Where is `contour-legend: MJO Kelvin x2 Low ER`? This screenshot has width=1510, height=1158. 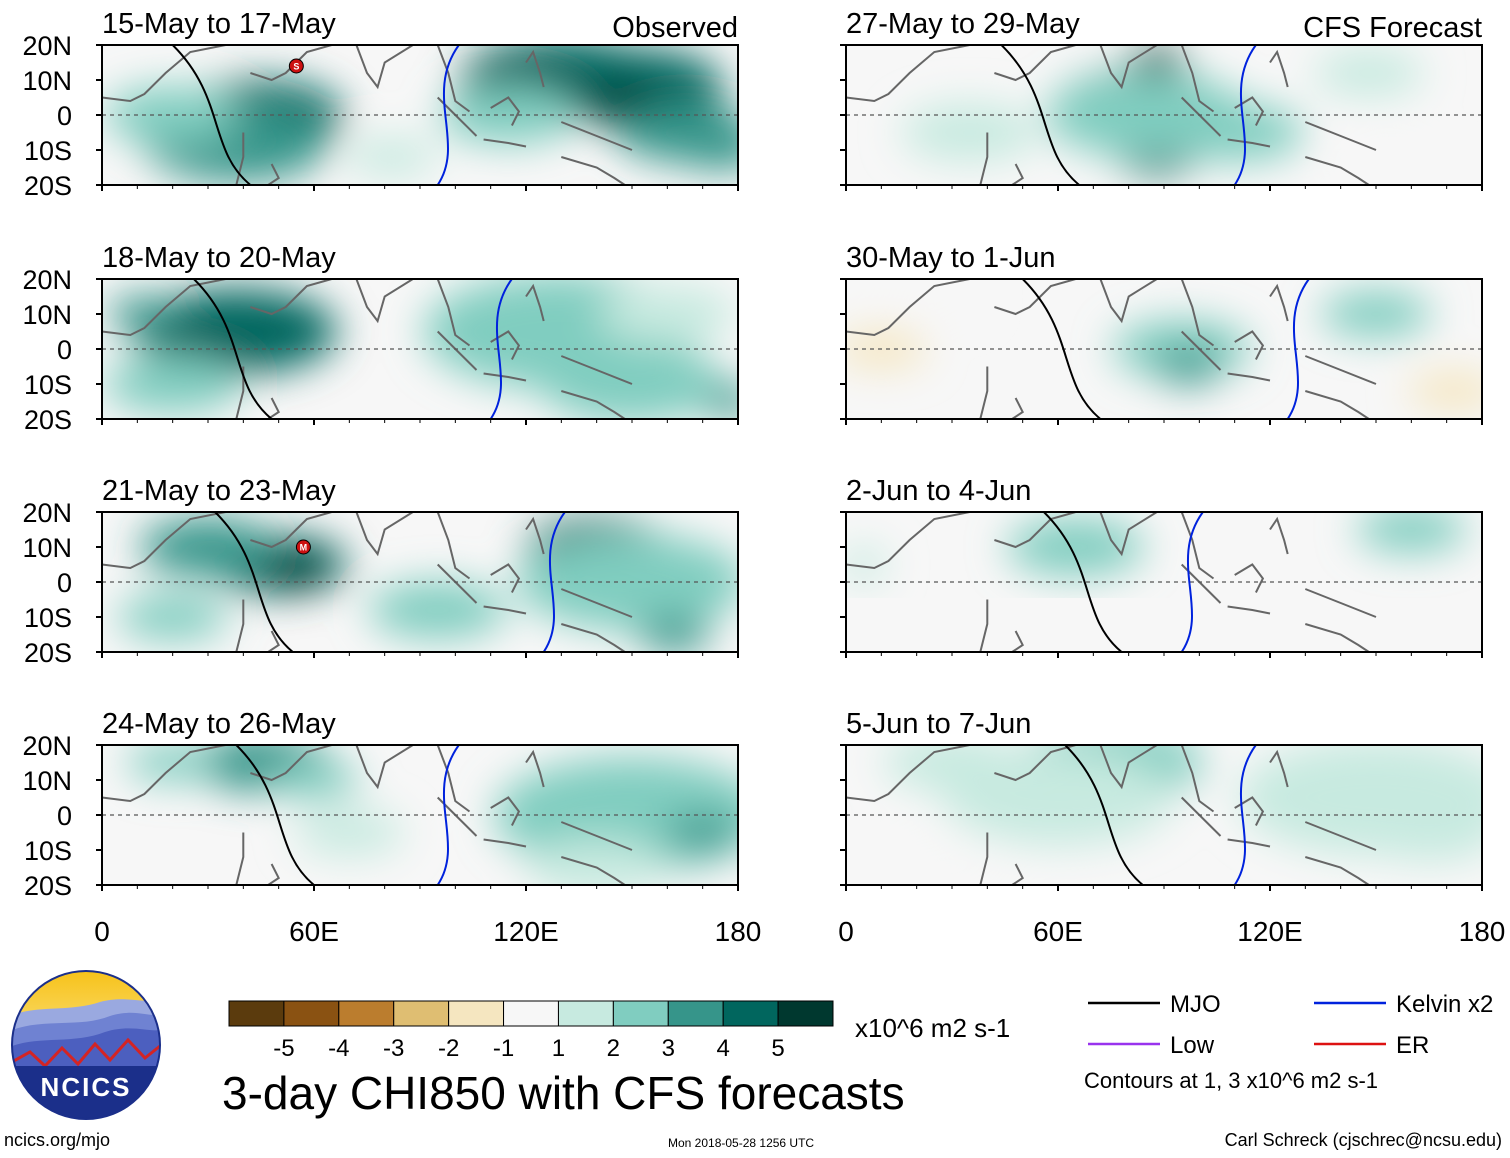 contour-legend: MJO Kelvin x2 Low ER is located at coordinates (1290, 1025).